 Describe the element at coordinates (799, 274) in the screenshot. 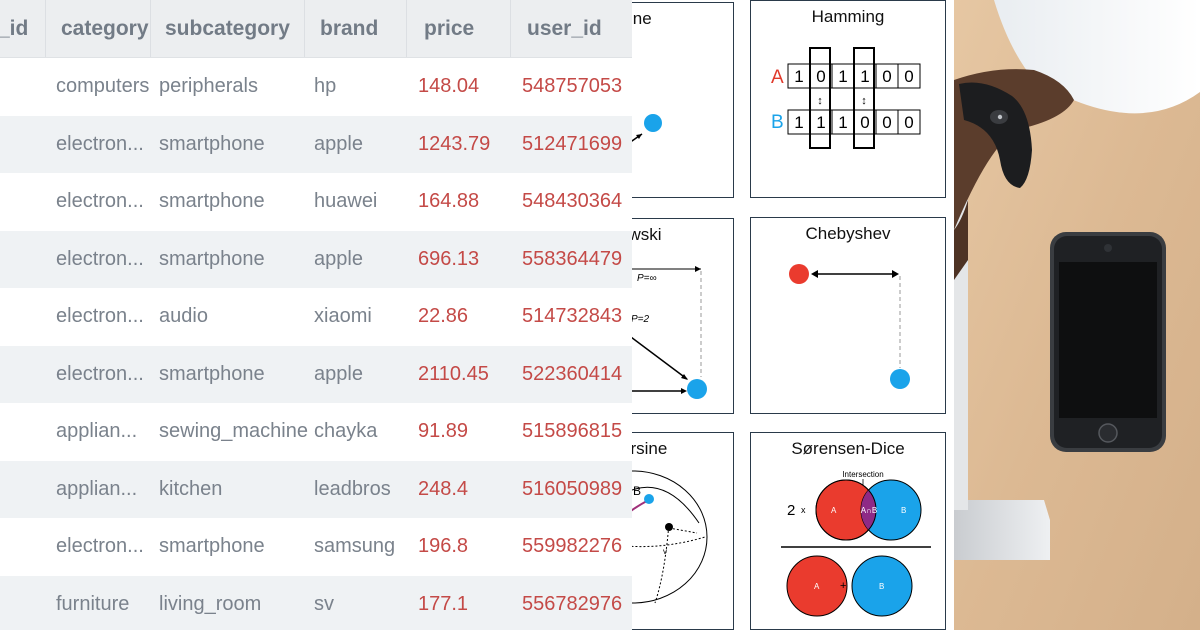

I see `red-point` at that location.